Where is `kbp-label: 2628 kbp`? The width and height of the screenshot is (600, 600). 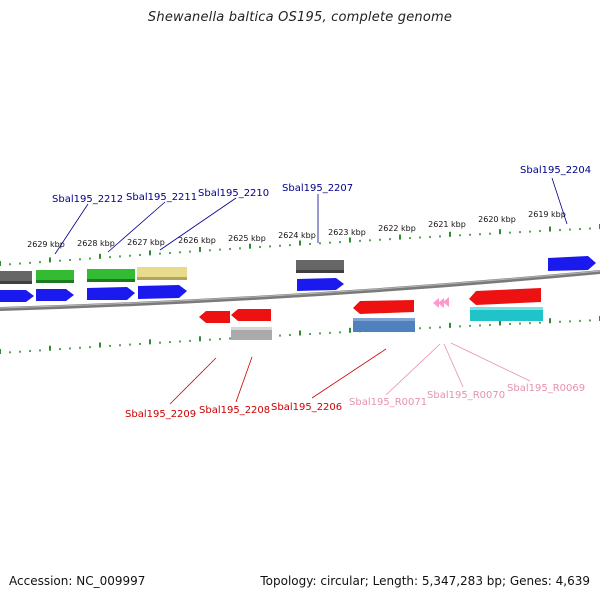
kbp-label: 2628 kbp is located at coordinates (96, 243).